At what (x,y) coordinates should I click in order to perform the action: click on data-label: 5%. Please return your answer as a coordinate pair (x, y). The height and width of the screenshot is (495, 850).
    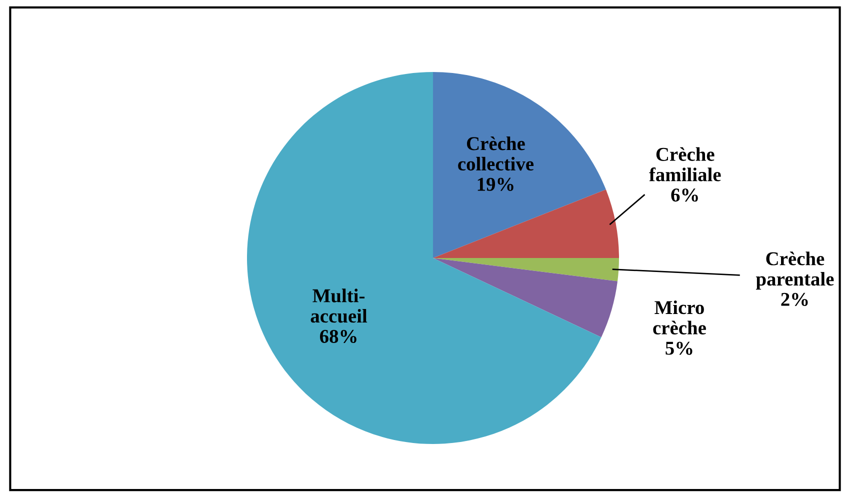
    Looking at the image, I should click on (679, 348).